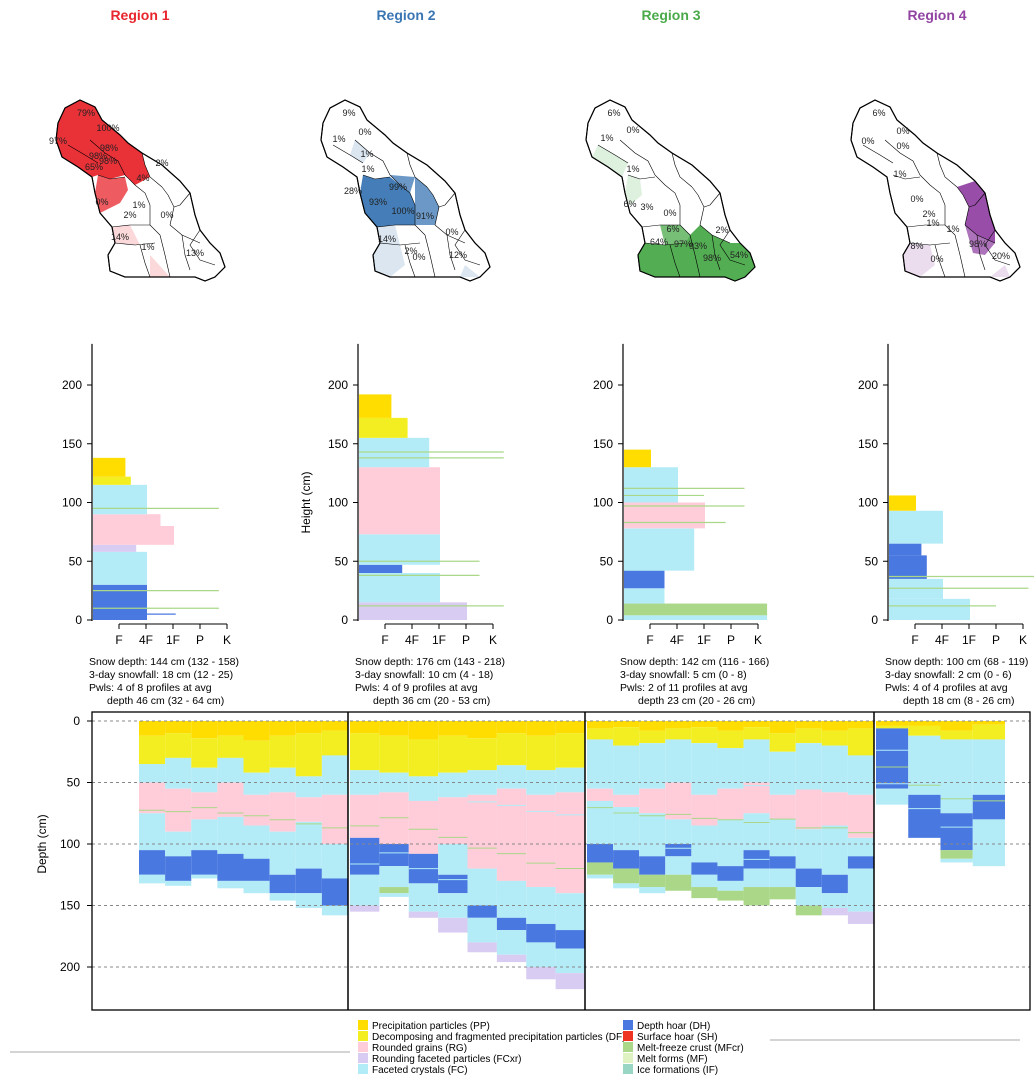  I want to click on x-tick-label: F, so click(914, 640).